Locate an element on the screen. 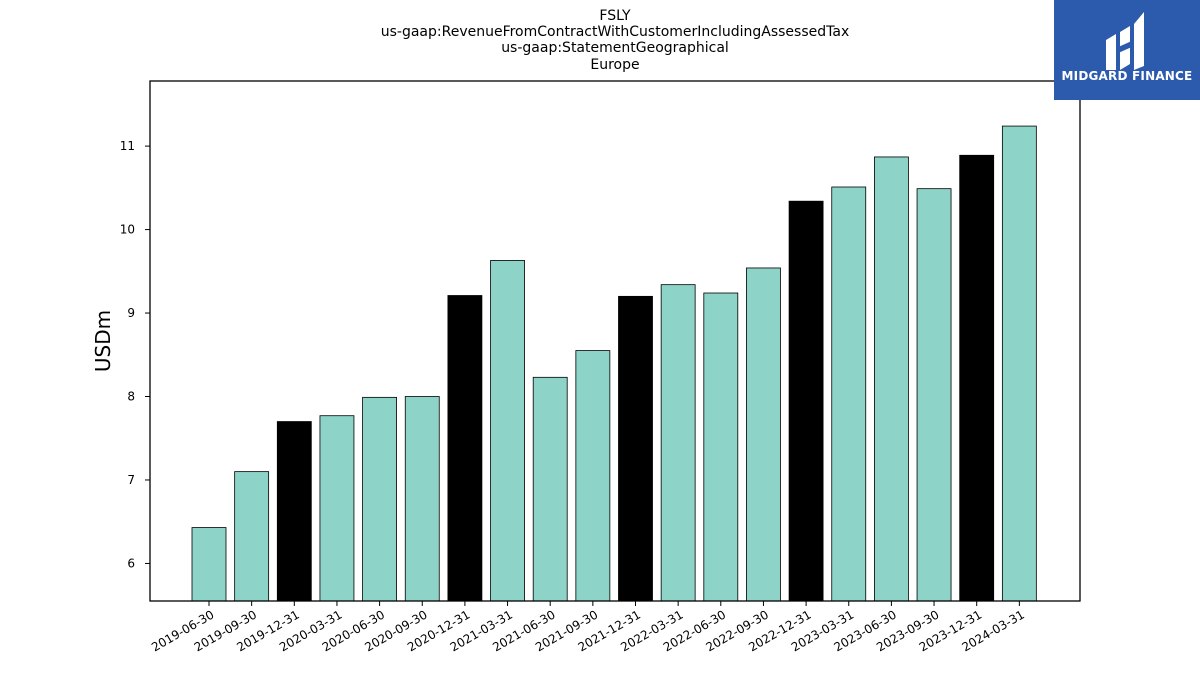  y-tick-label: 6 is located at coordinates (131, 563).